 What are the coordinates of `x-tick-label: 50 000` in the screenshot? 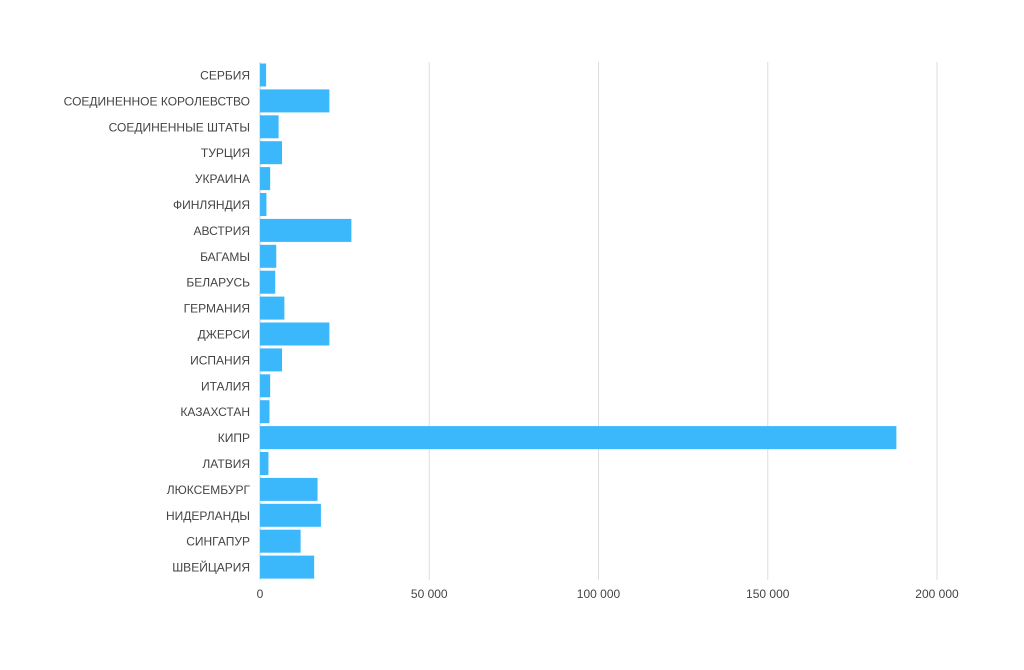 It's located at (429, 594).